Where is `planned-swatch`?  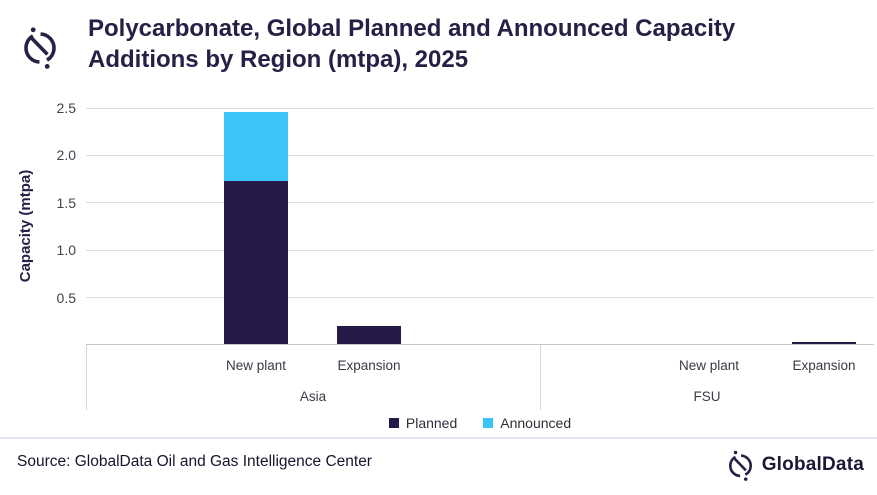
planned-swatch is located at coordinates (393, 423).